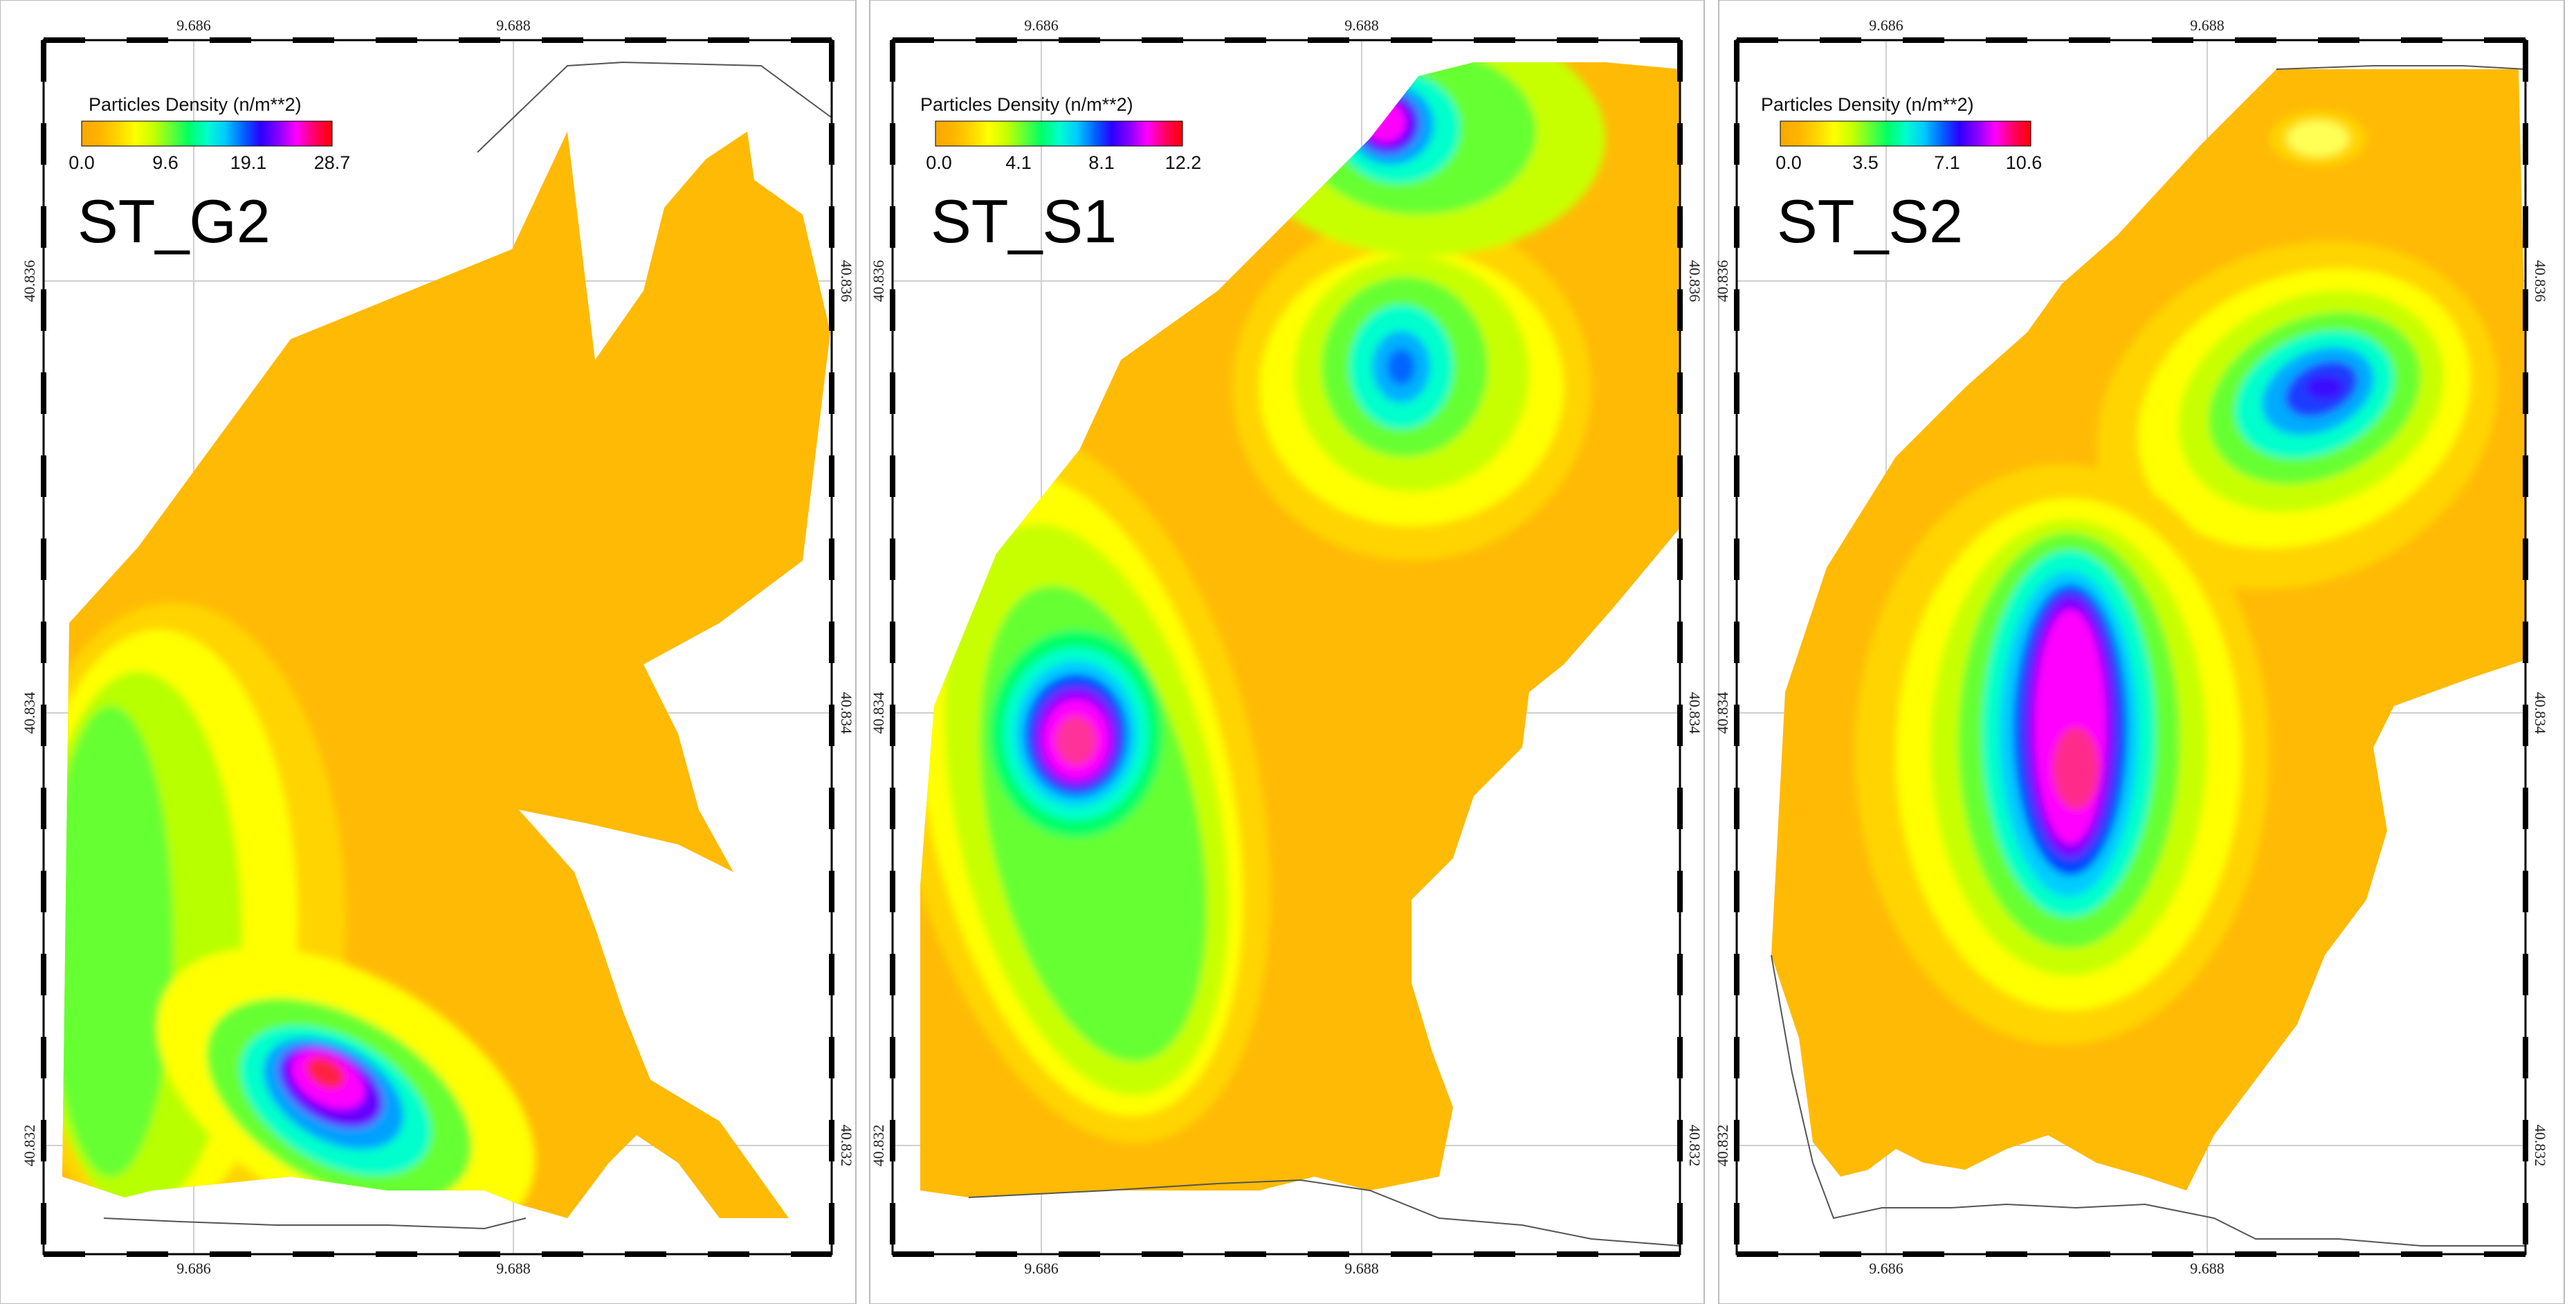  What do you see at coordinates (514, 25) in the screenshot?
I see `panel-st-g2-xtick-top-2: 9.688` at bounding box center [514, 25].